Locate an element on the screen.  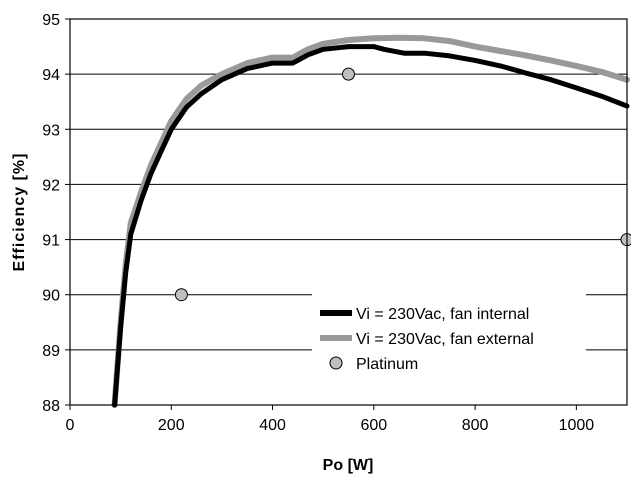
y-tick-label: 95 is located at coordinates (51, 20).